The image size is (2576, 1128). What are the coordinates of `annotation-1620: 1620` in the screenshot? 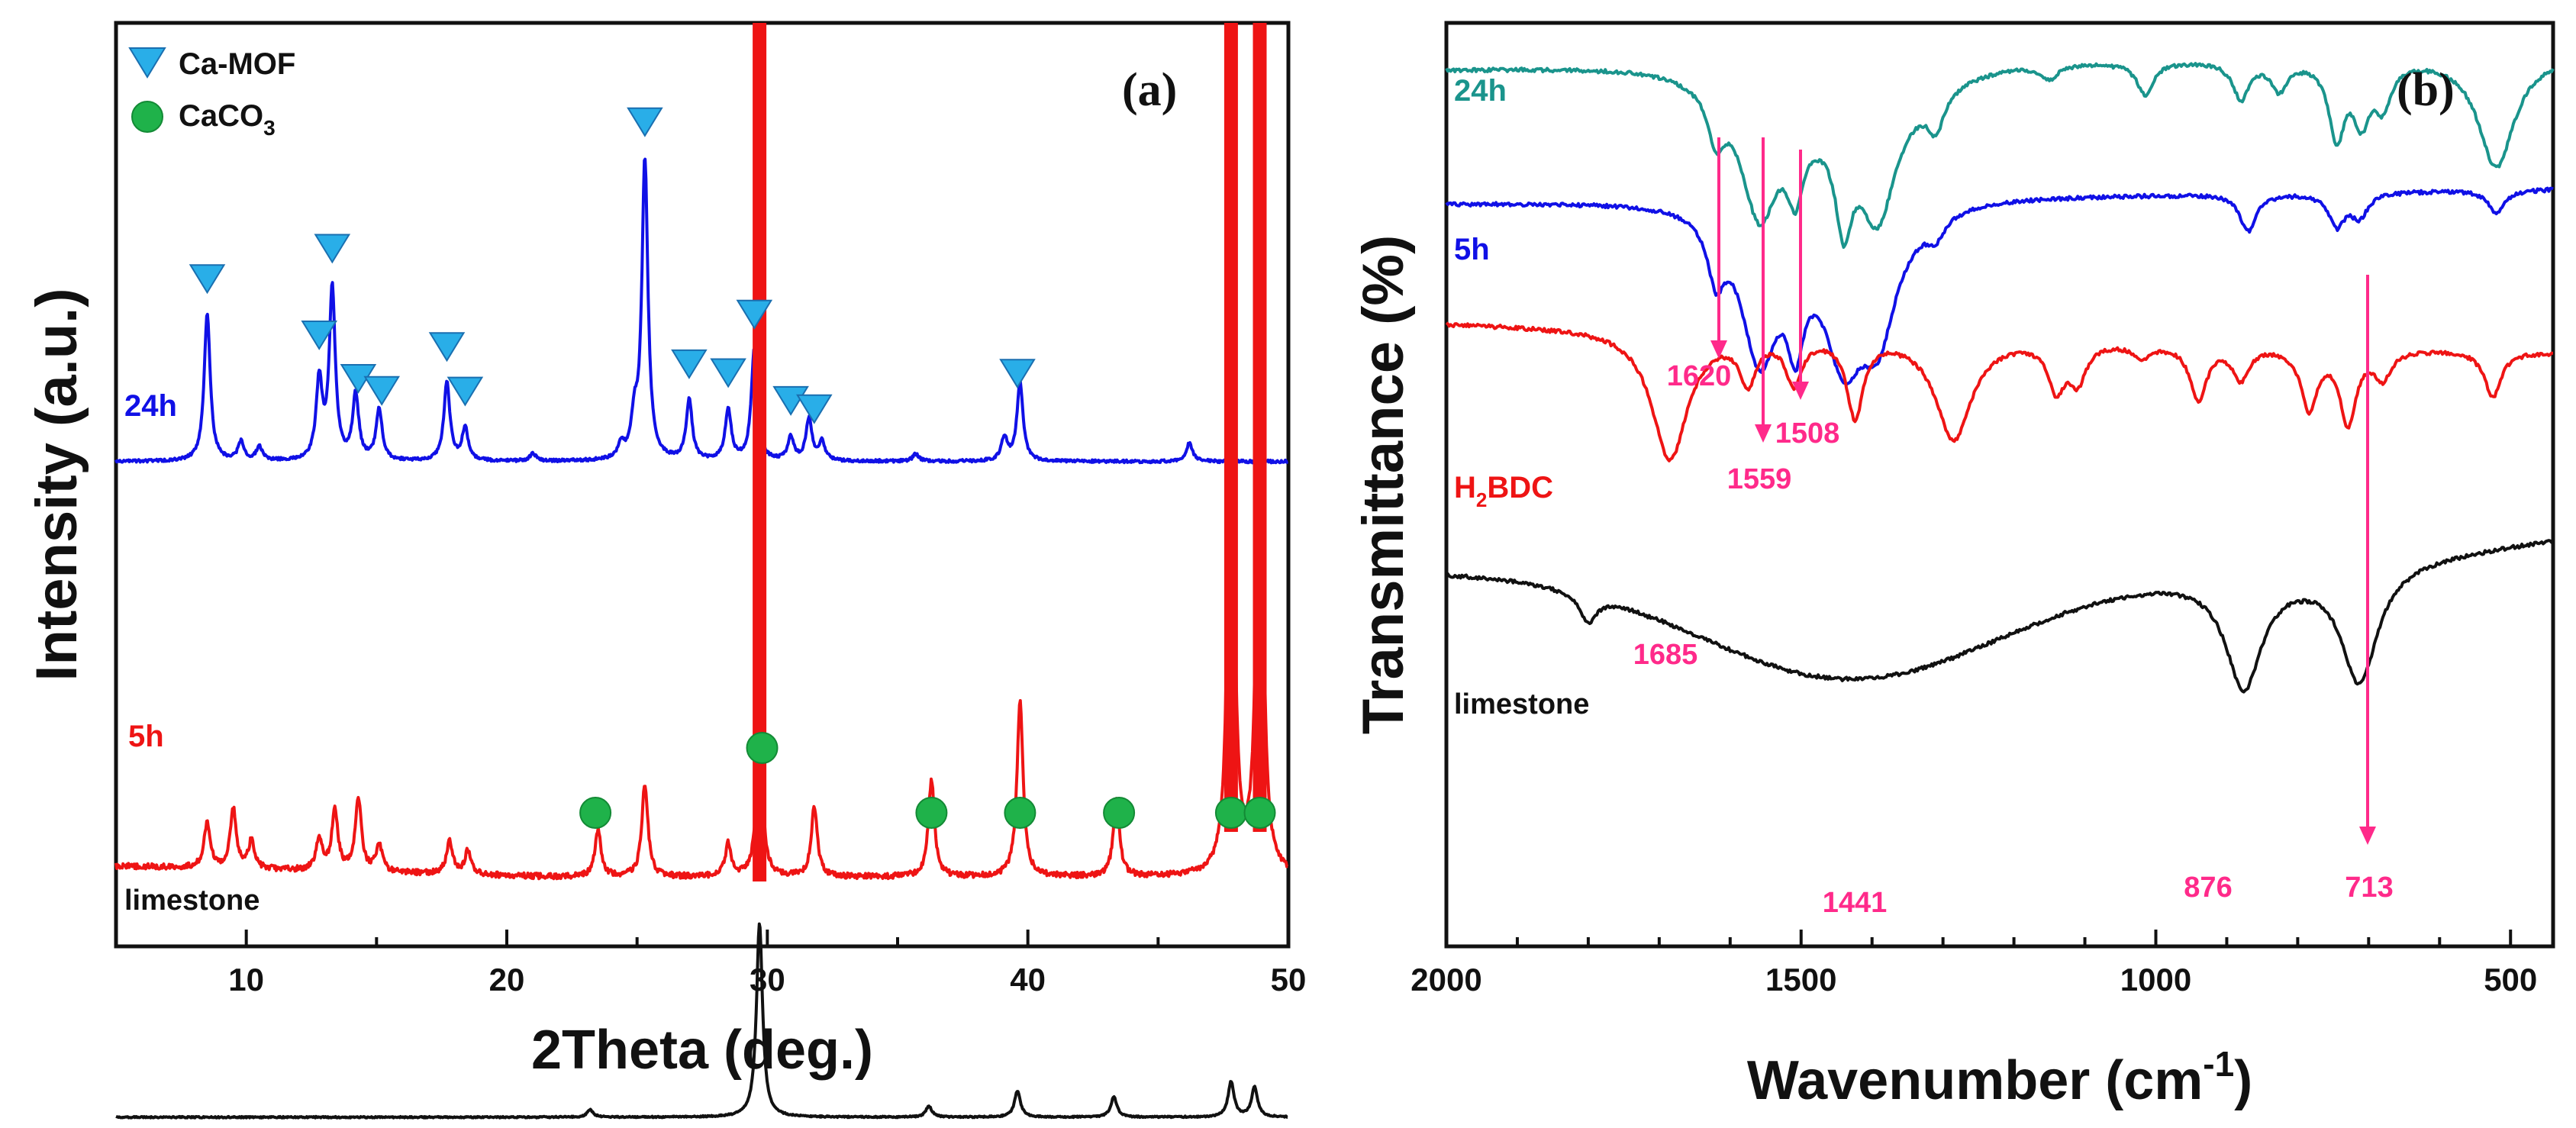 It's located at (1700, 376).